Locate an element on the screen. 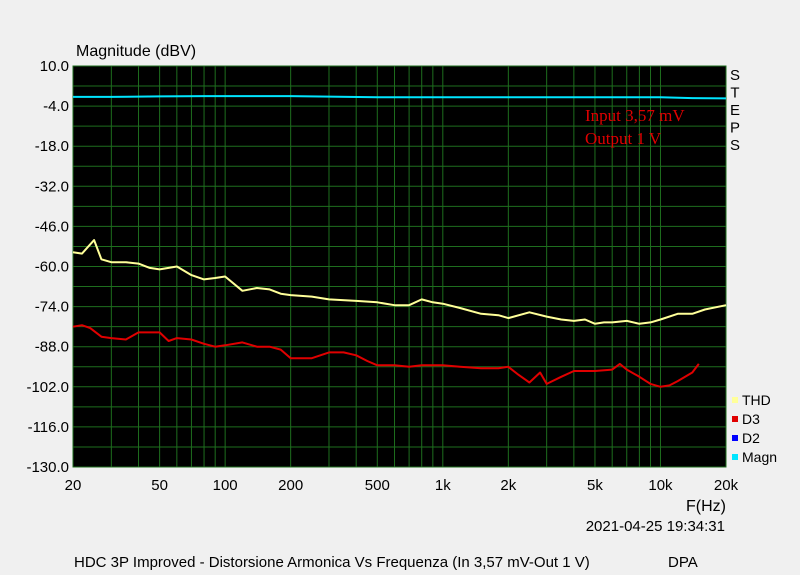 The width and height of the screenshot is (800, 575). legend-swatch-thd is located at coordinates (735, 400).